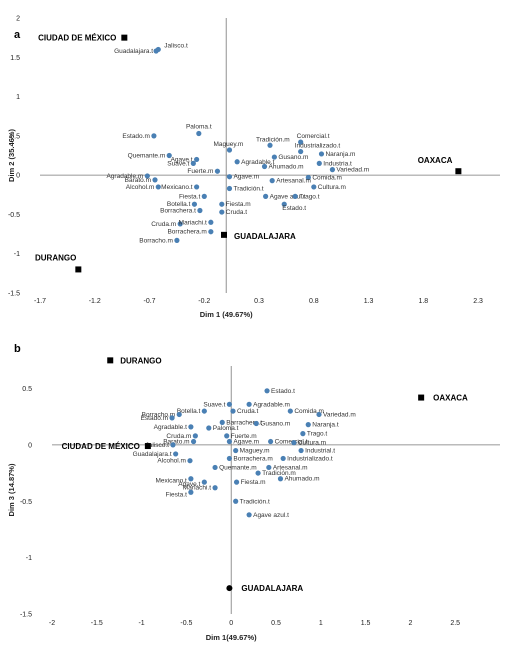  I want to click on data-point-label: Botella.t, so click(189, 411).